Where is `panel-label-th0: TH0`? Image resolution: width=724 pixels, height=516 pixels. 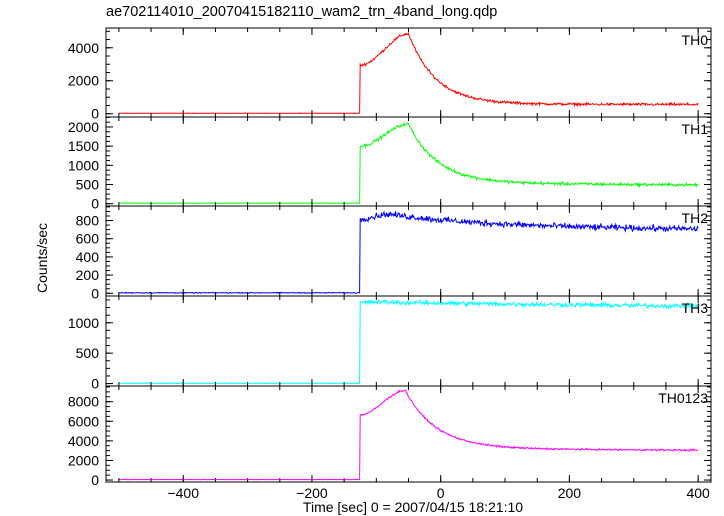 panel-label-th0: TH0 is located at coordinates (695, 40).